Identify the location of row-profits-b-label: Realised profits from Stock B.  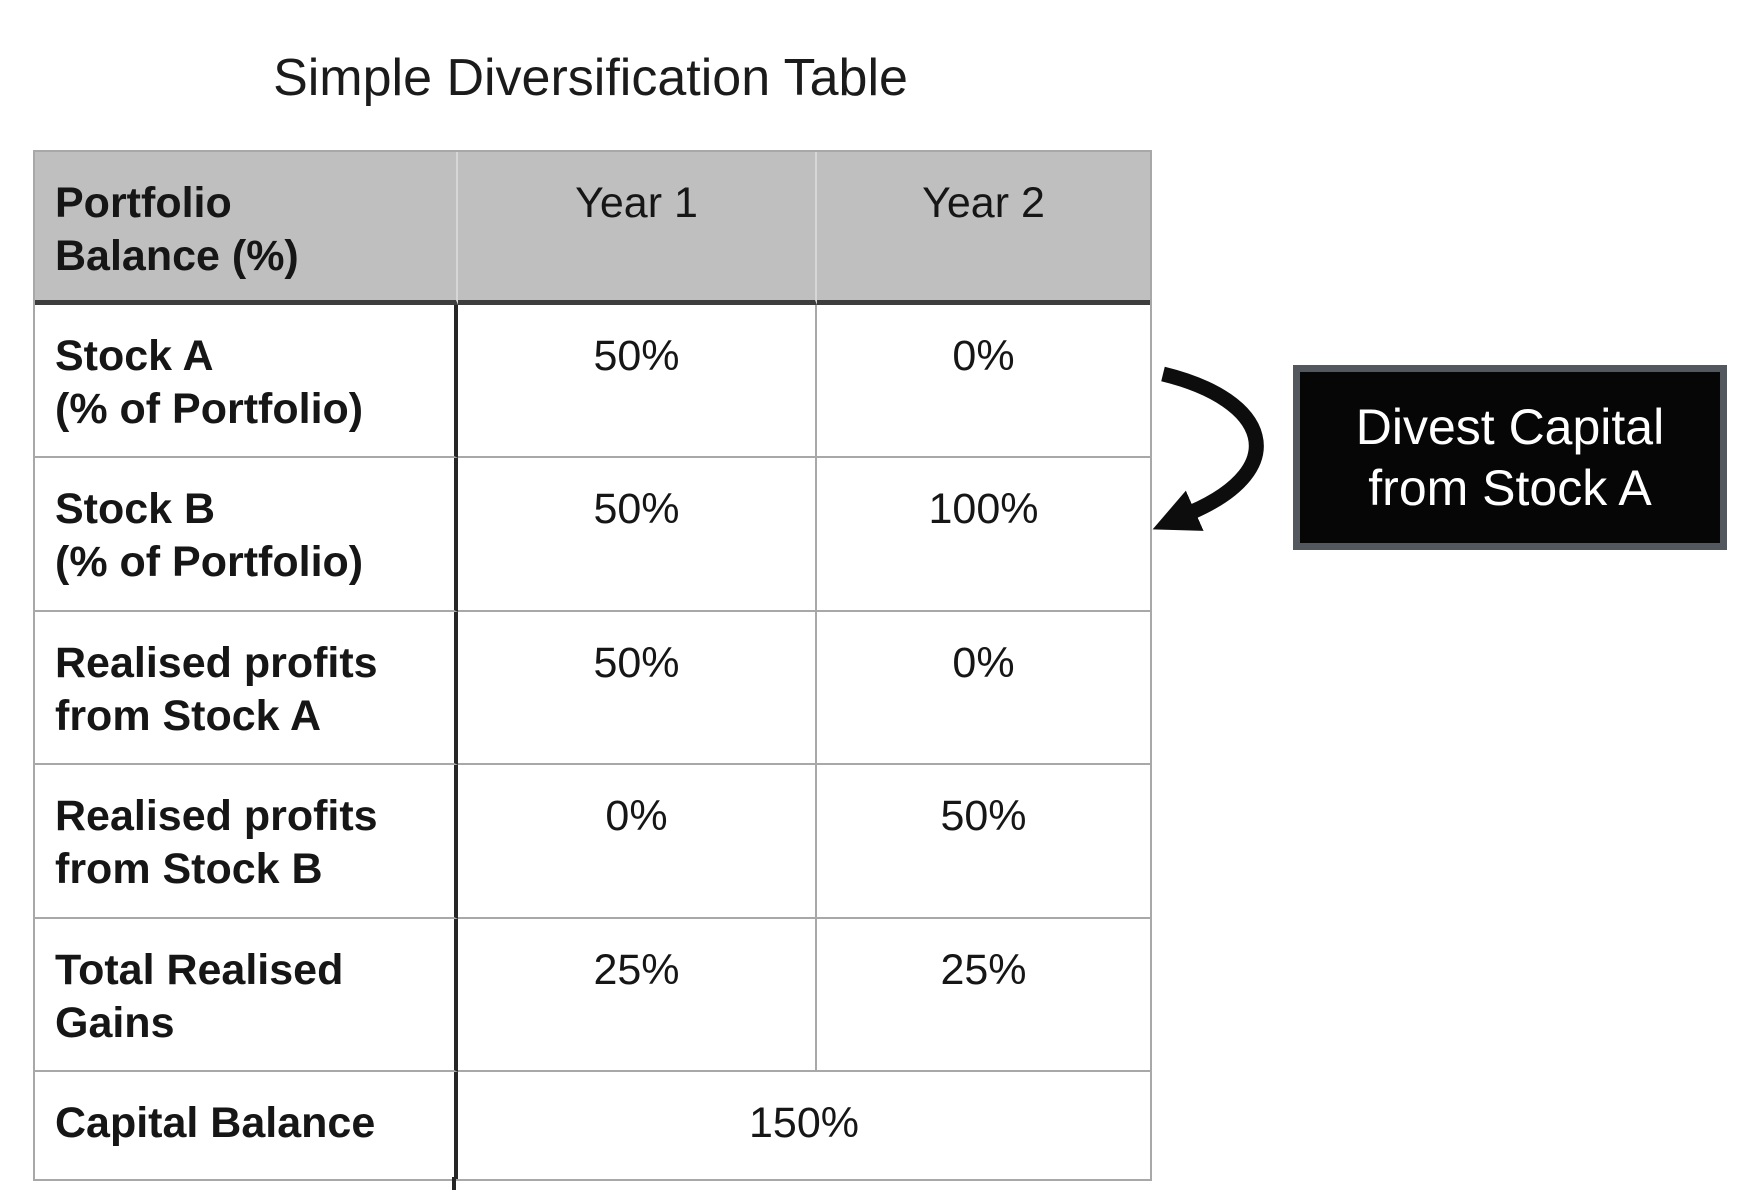
(246, 842).